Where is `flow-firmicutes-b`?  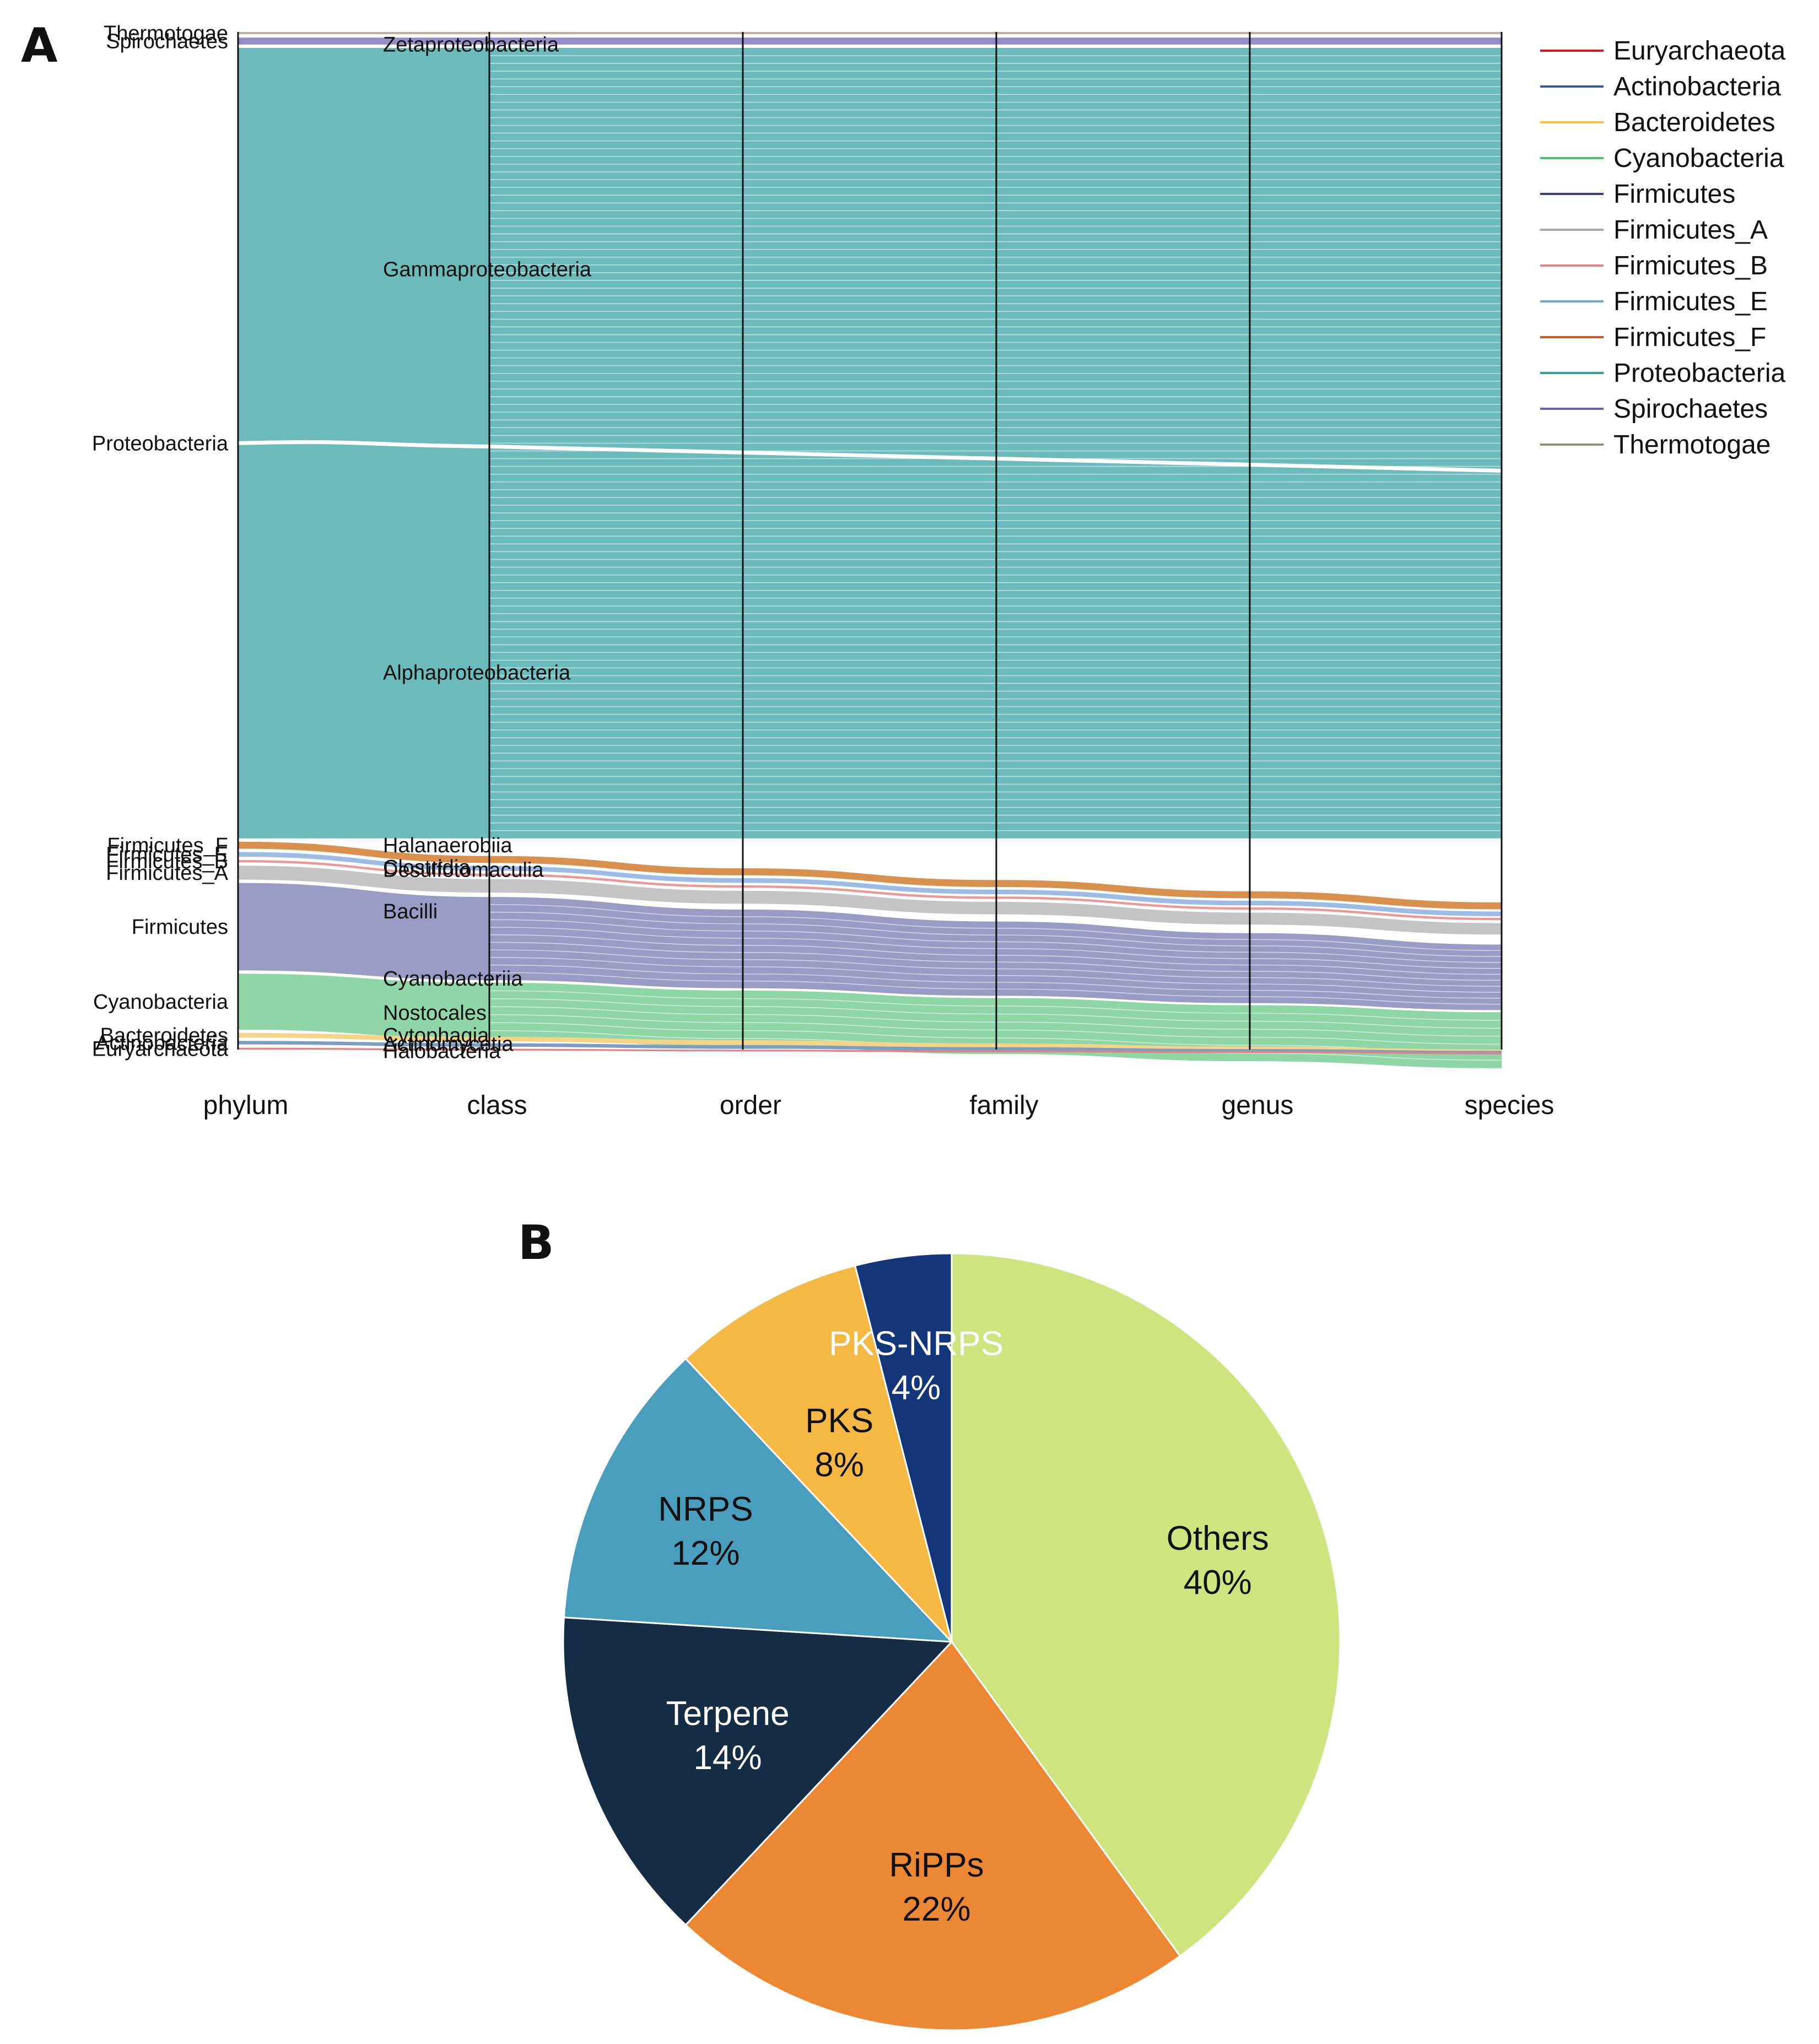 flow-firmicutes-b is located at coordinates (870, 890).